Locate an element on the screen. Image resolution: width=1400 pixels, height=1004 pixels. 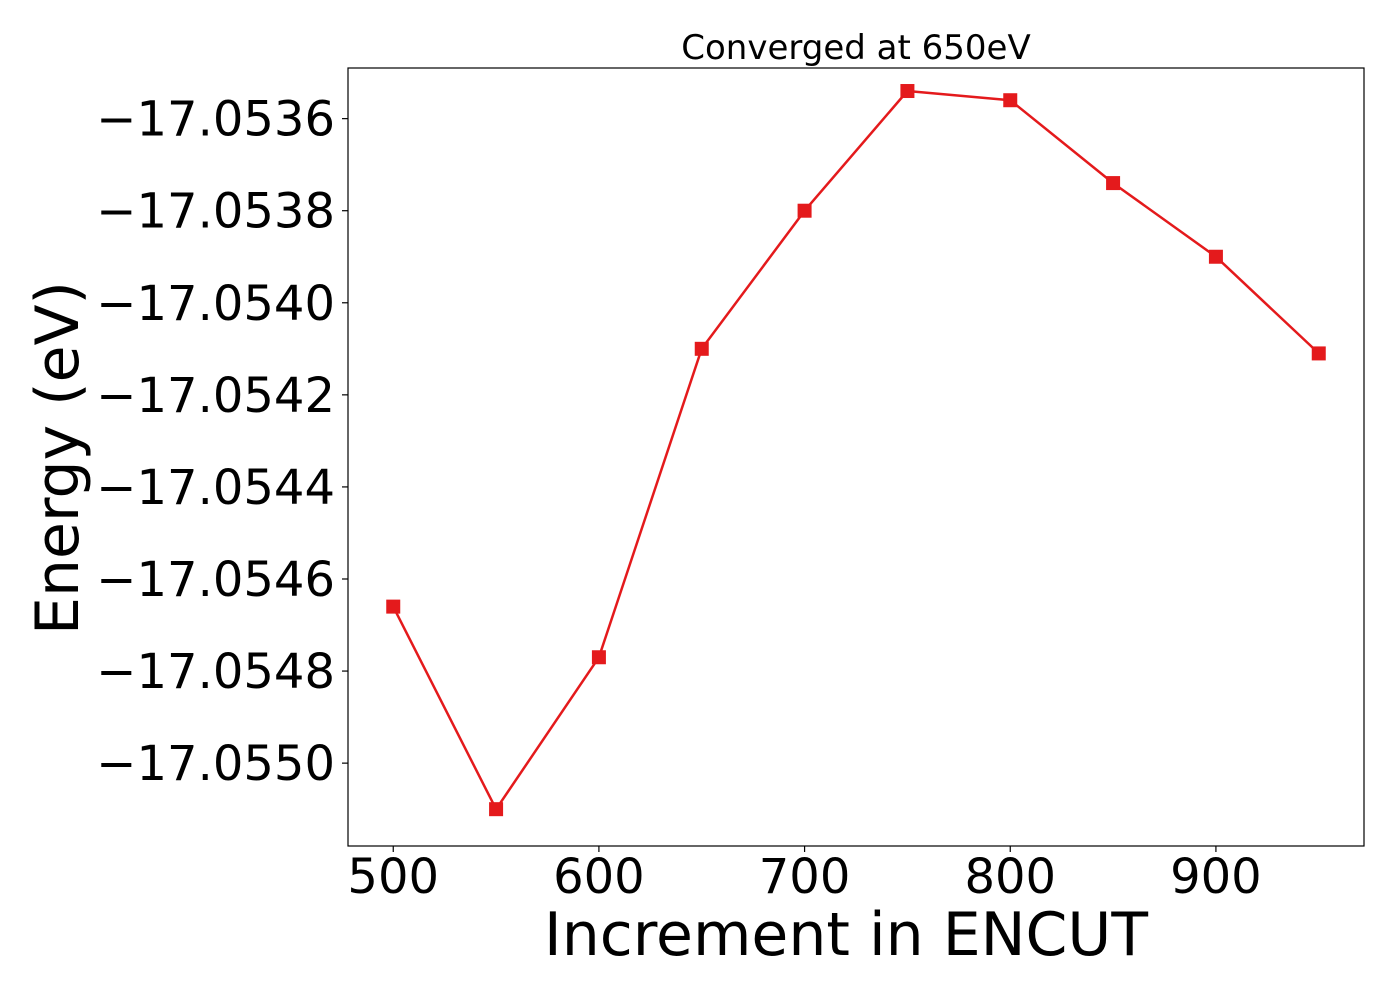
y-tick-label: −17.0536 is located at coordinates (215, 120).